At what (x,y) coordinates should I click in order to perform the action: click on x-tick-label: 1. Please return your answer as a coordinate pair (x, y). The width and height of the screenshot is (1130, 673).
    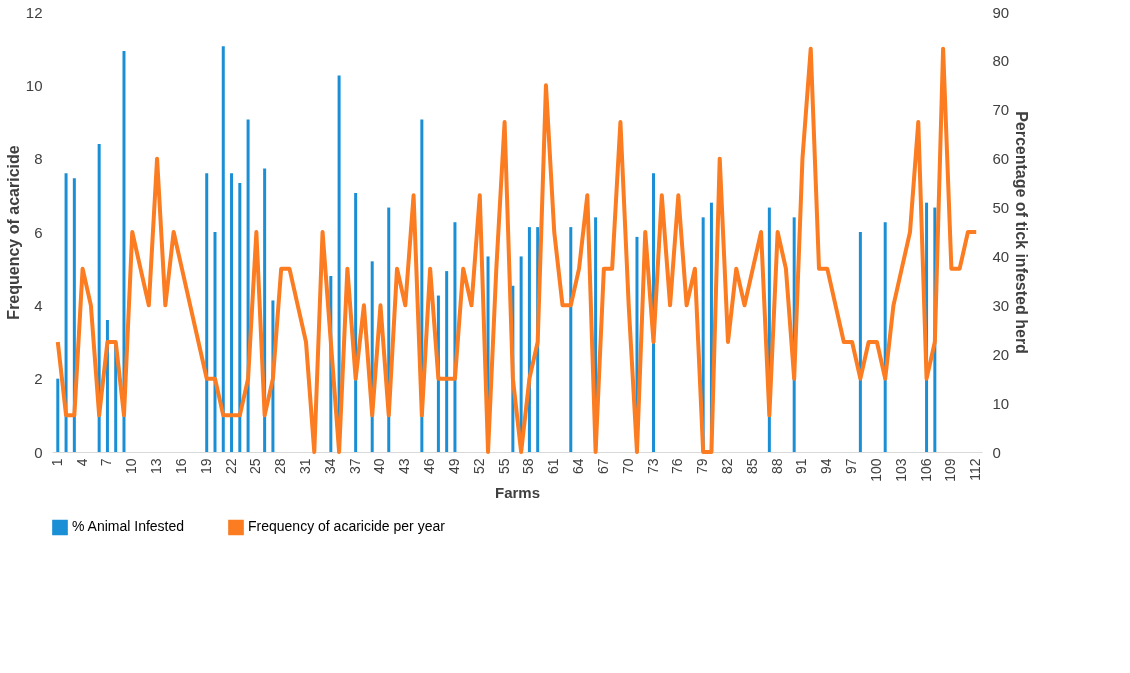
    Looking at the image, I should click on (56, 462).